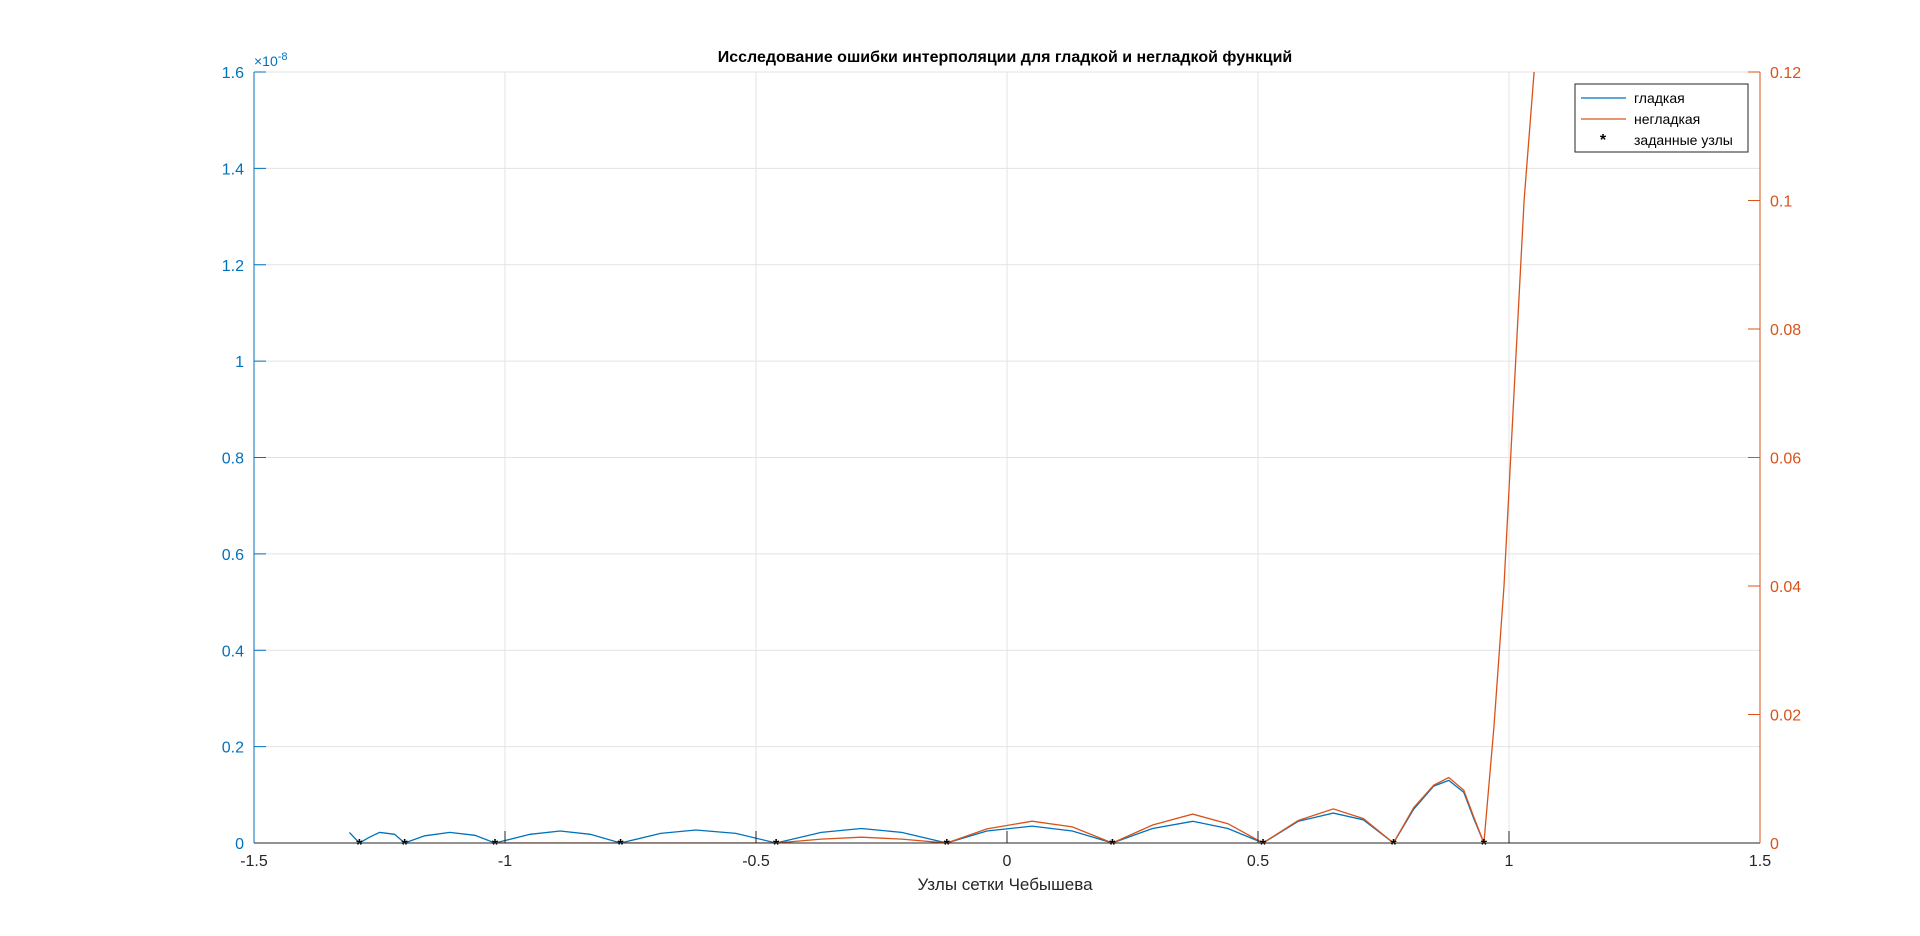  I want to click on x-tick-label: 1, so click(1509, 861).